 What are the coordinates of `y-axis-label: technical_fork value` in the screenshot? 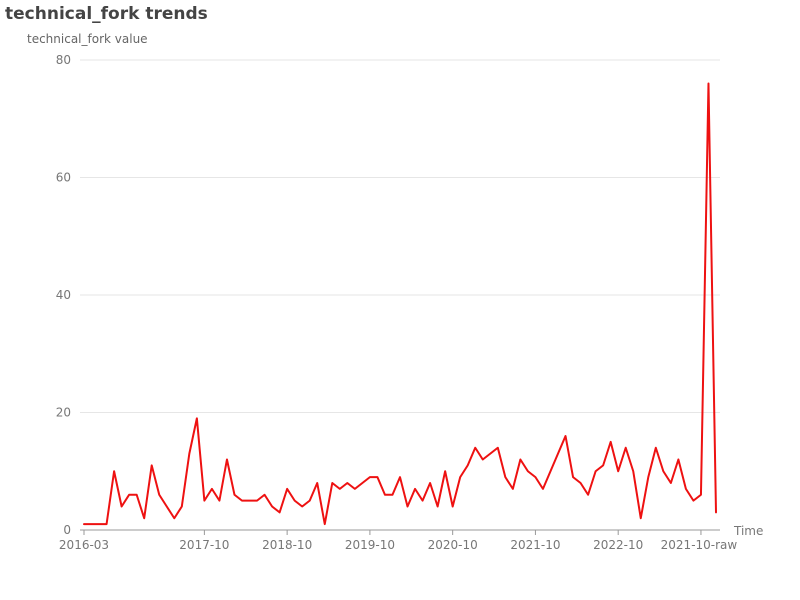 It's located at (87, 39).